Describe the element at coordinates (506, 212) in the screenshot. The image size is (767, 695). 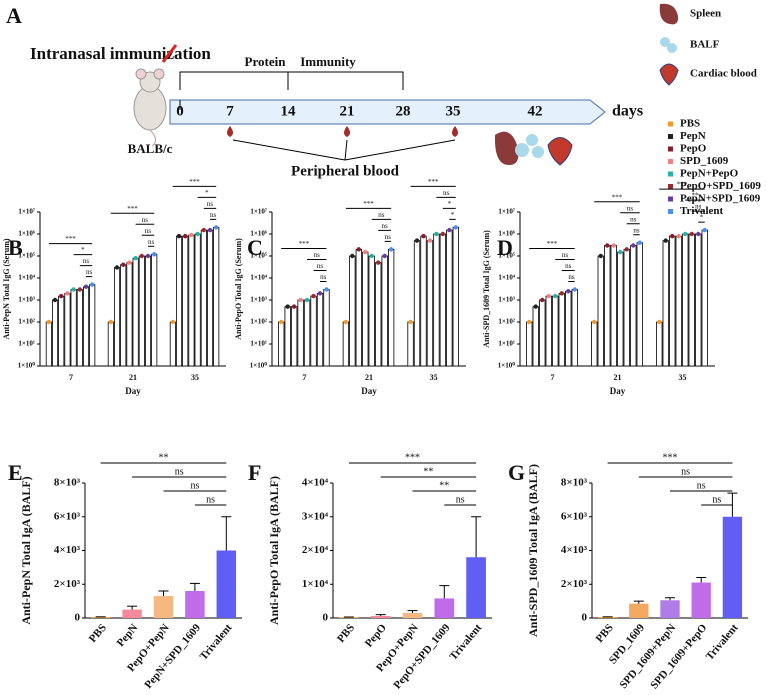
I see `y-tick-label: 1×10⁷` at that location.